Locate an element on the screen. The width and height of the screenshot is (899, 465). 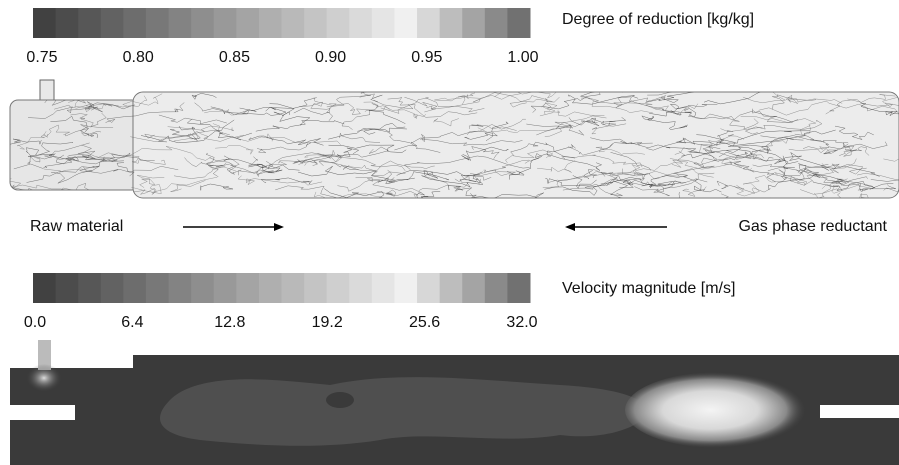
right-label: Gas phase reductant is located at coordinates (812, 226).